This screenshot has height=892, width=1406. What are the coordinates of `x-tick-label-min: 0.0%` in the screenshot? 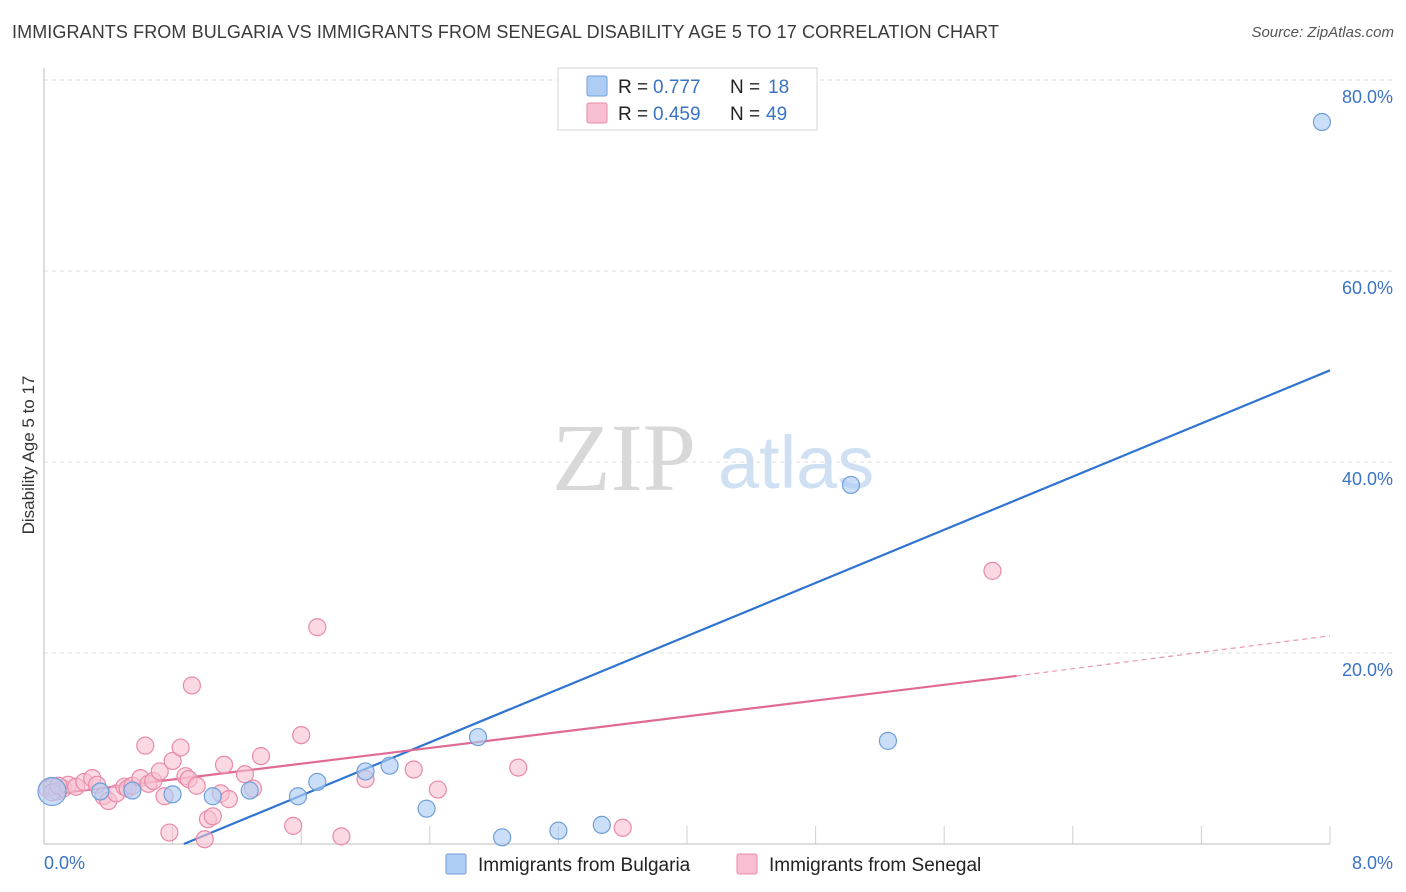 It's located at (64, 863).